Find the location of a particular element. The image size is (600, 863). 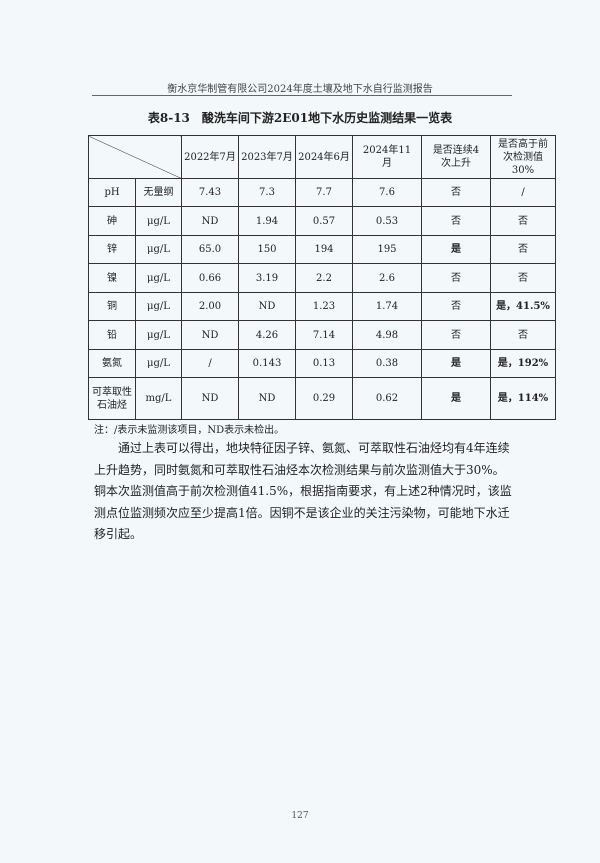

cell-value: 7.14 is located at coordinates (324, 335).